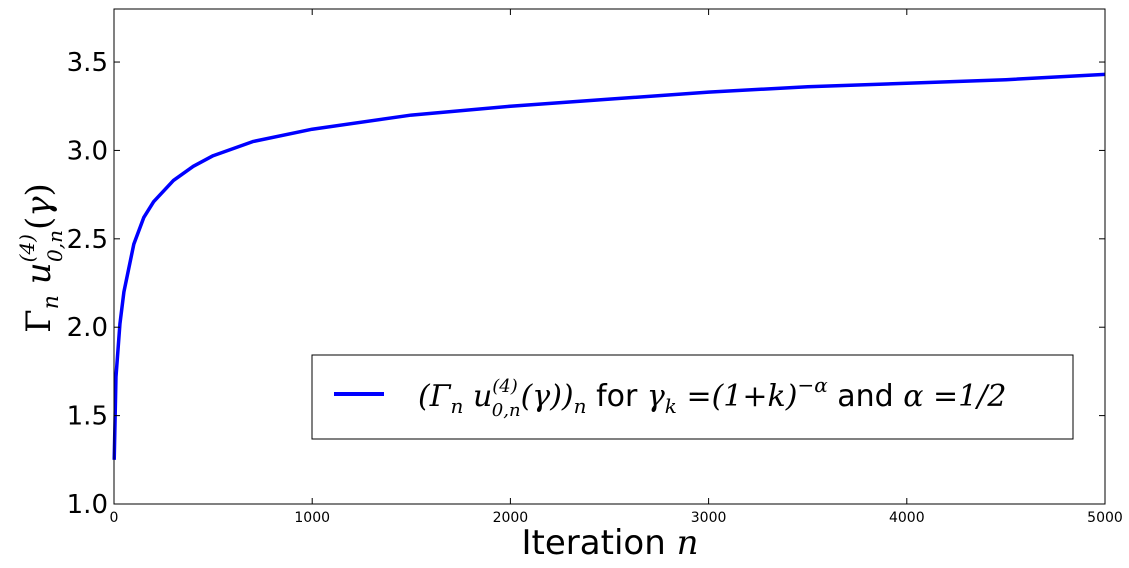 The height and width of the screenshot is (568, 1129). Describe the element at coordinates (907, 518) in the screenshot. I see `x-tick-label: 4000` at that location.